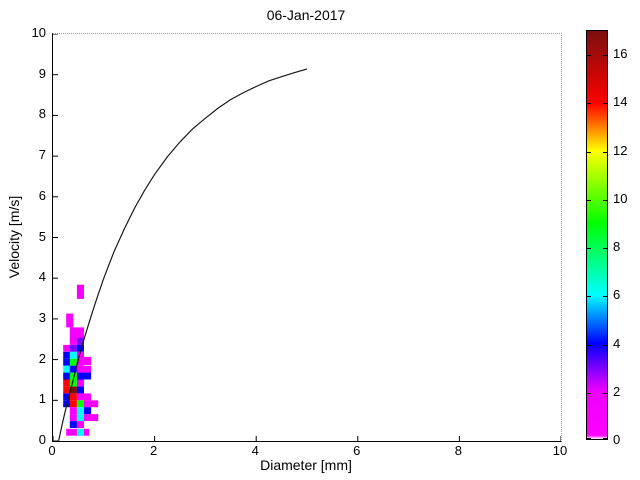 The width and height of the screenshot is (640, 480). Describe the element at coordinates (42, 155) in the screenshot. I see `y-tick-label: 7` at that location.